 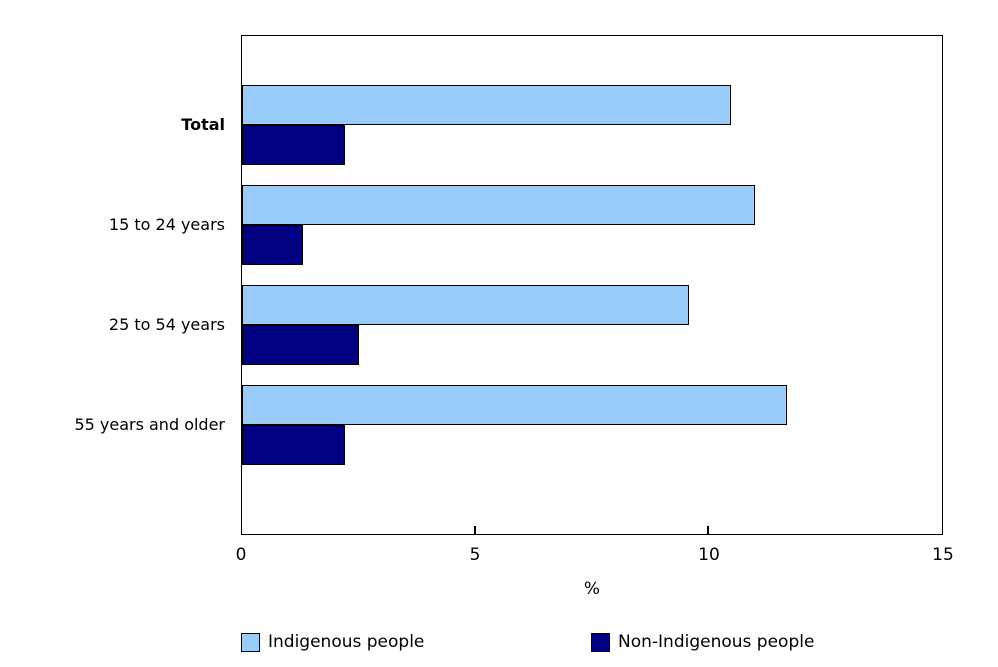 What do you see at coordinates (241, 555) in the screenshot?
I see `x-tick-label-0: 0` at bounding box center [241, 555].